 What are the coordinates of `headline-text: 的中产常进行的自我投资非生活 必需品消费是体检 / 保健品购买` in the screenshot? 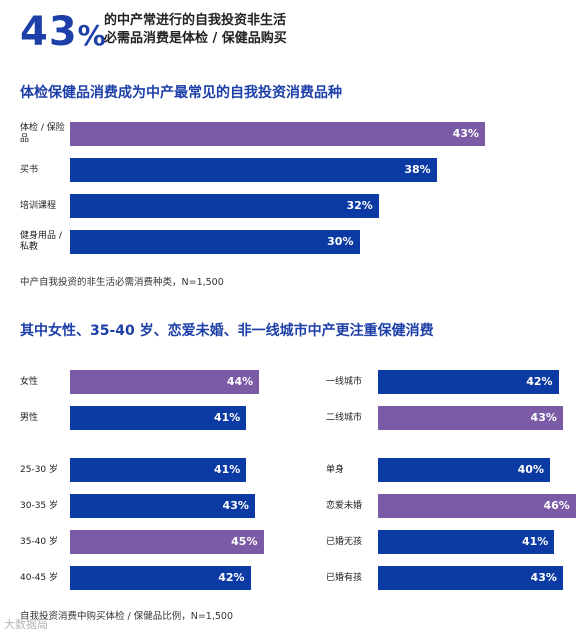 It's located at (195, 30).